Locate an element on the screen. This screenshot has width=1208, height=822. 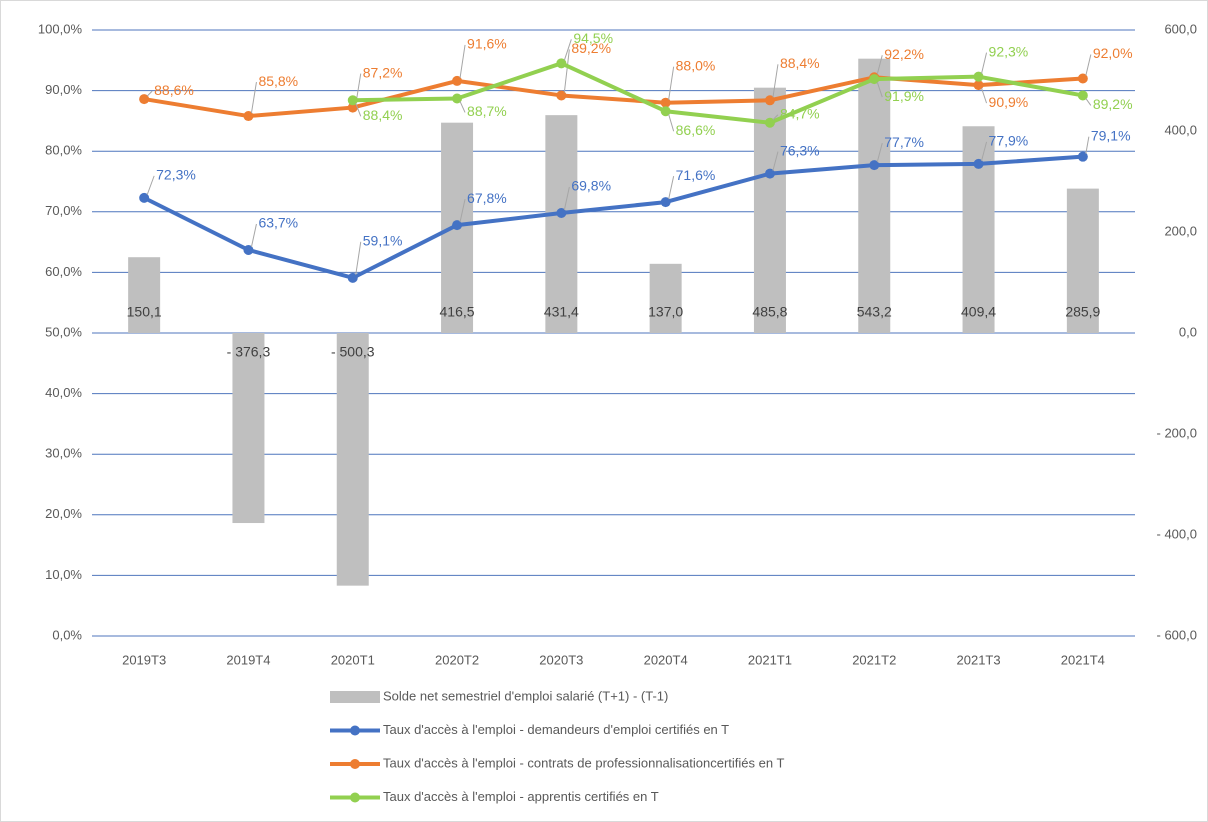
y-tick-label: 100,0% is located at coordinates (60, 28).